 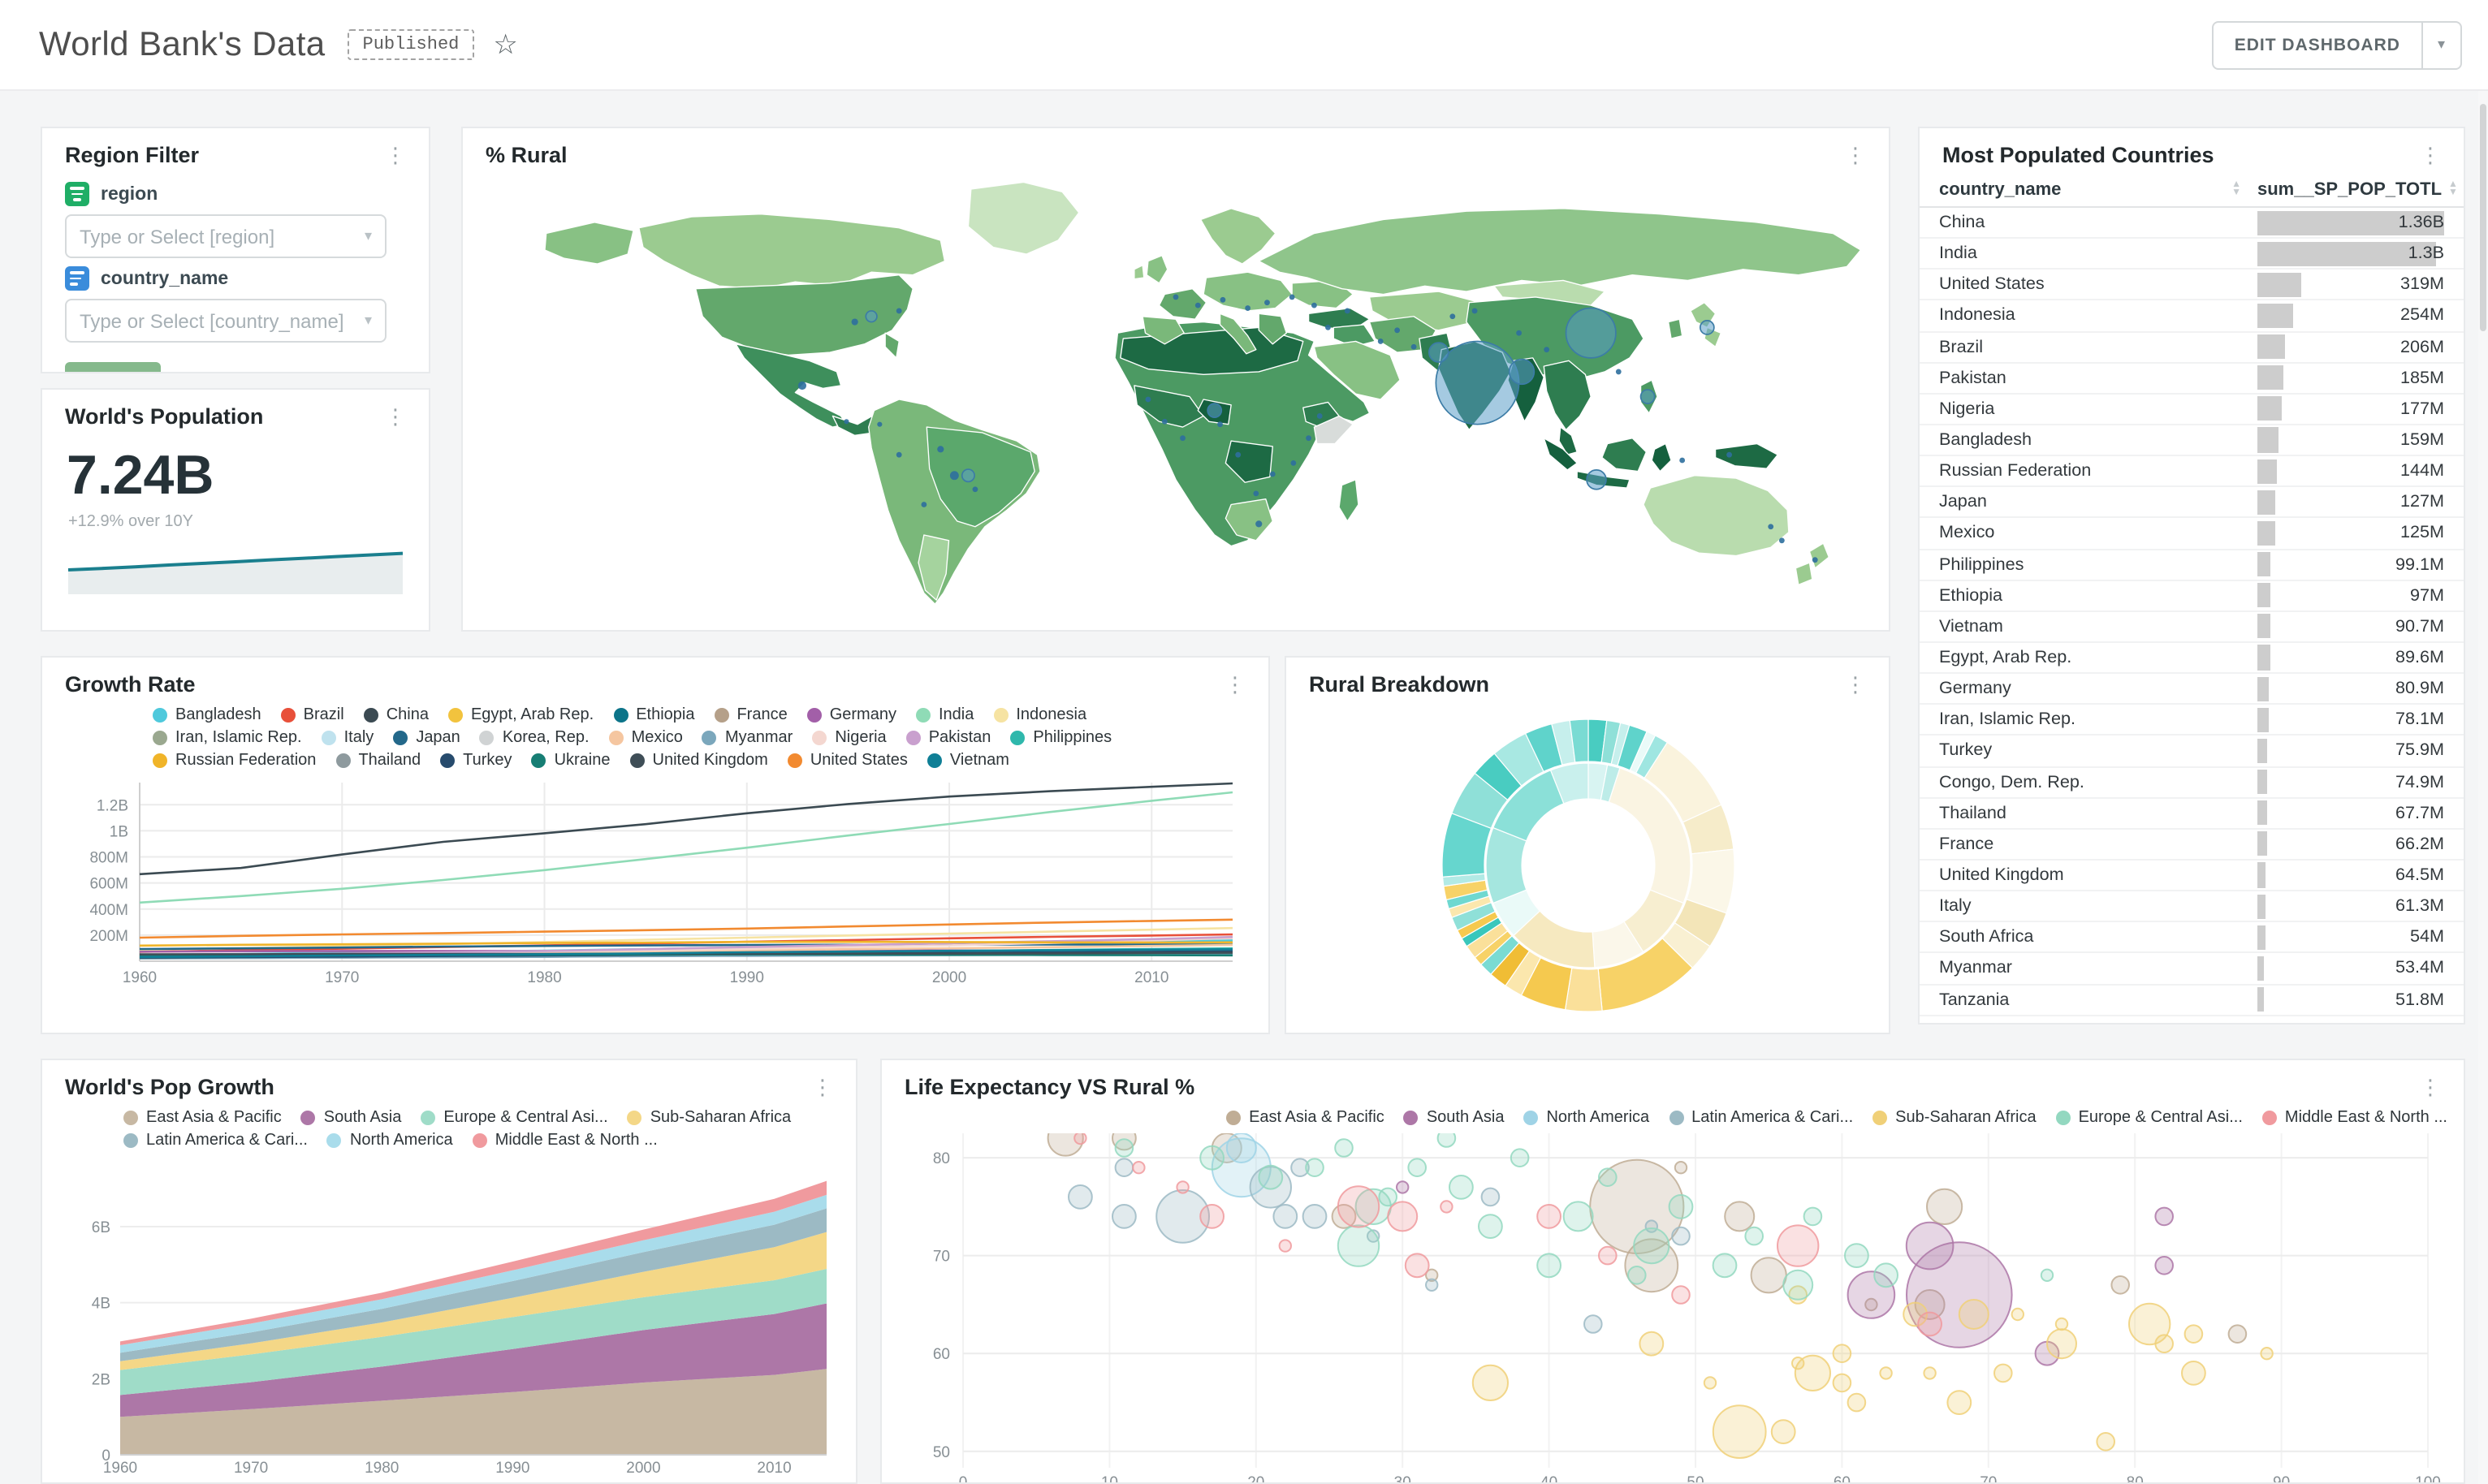 I want to click on svg-text: 10, so click(x=1109, y=1479).